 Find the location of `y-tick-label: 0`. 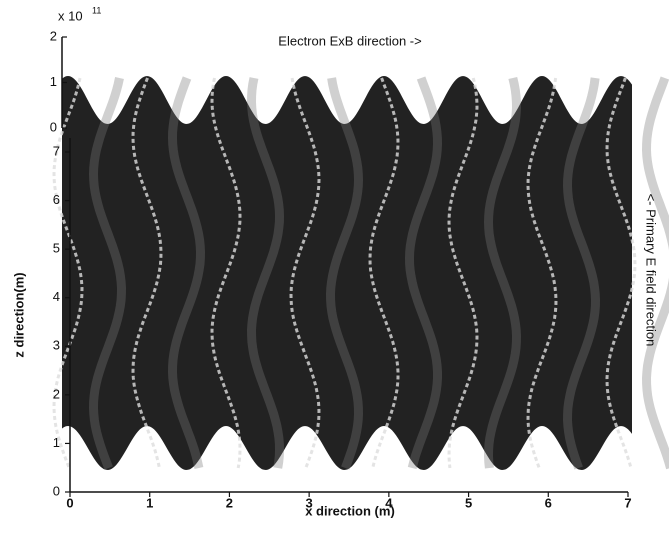

y-tick-label: 0 is located at coordinates (56, 490).